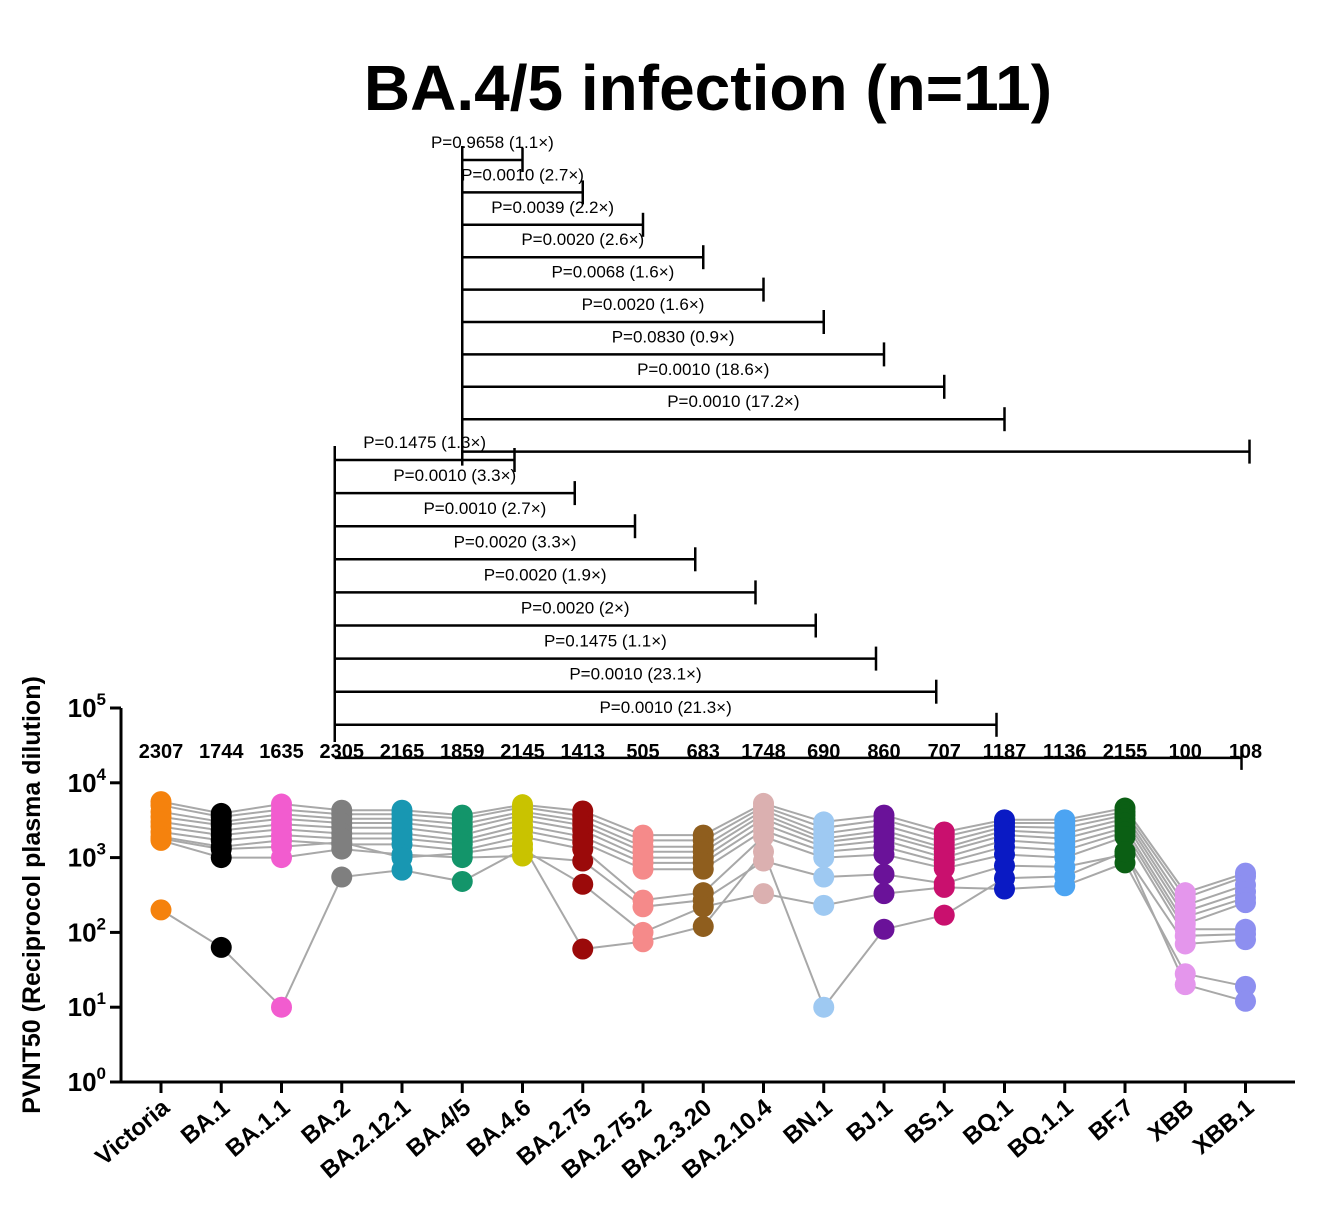 This screenshot has width=1331, height=1220. I want to click on x-tick-label: BJ.1, so click(870, 1120).